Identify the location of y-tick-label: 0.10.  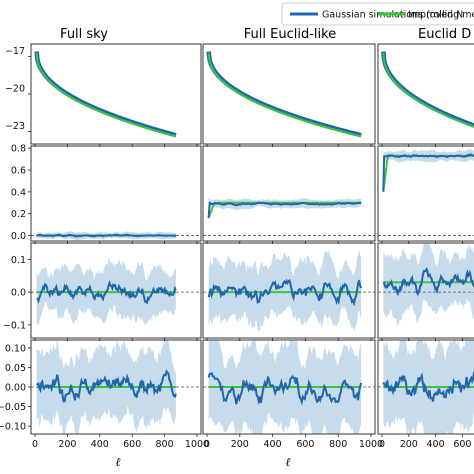
(15, 348).